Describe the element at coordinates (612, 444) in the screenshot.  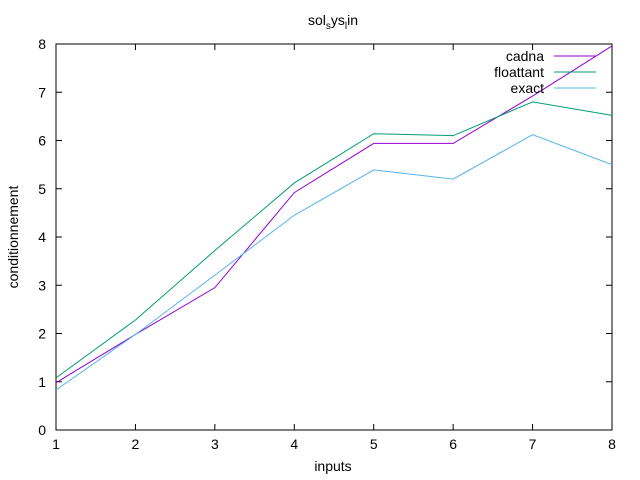
I see `x-tick-label: 8` at that location.